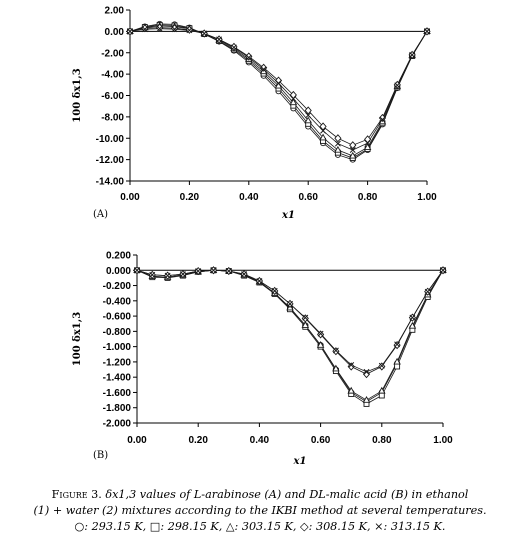 Image resolution: width=518 pixels, height=552 pixels. I want to click on y-tick-label: 2.00, so click(115, 11).